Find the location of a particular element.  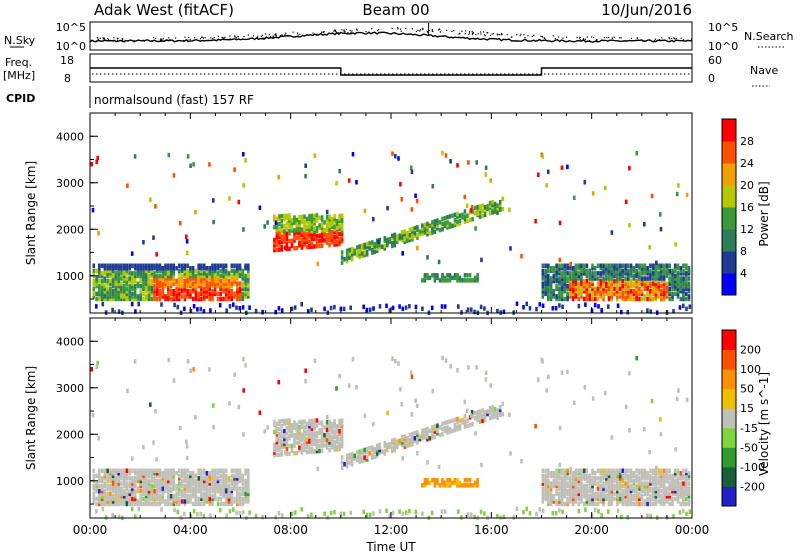

freq-tick-top: 18 is located at coordinates (67, 60).